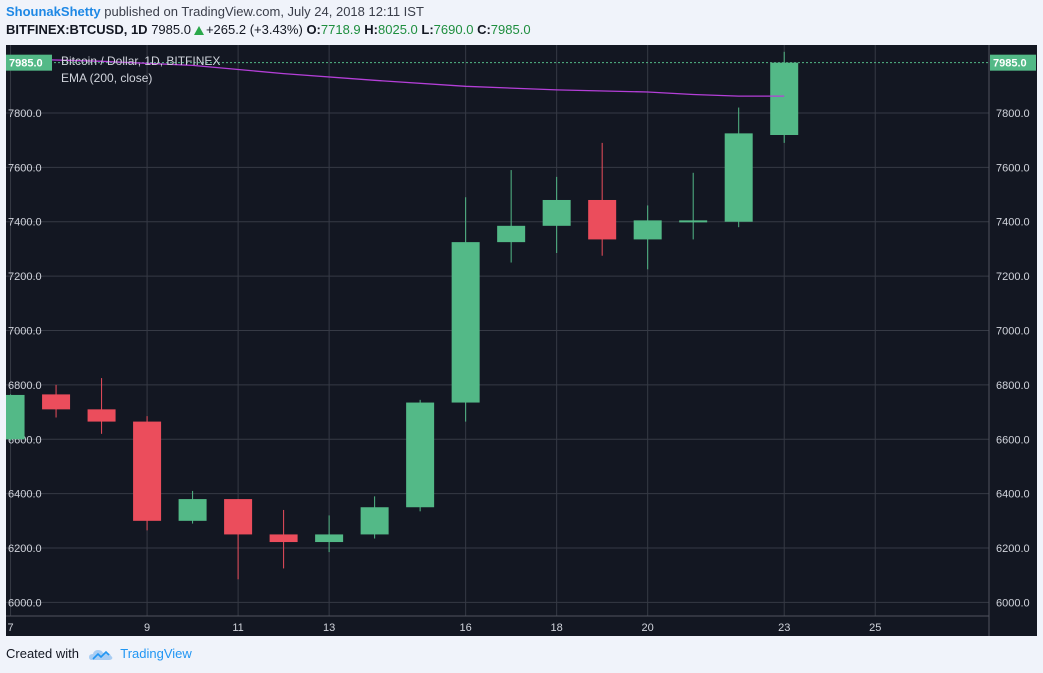 The image size is (1043, 673). What do you see at coordinates (10, 628) in the screenshot?
I see `time-tick-label: 7` at bounding box center [10, 628].